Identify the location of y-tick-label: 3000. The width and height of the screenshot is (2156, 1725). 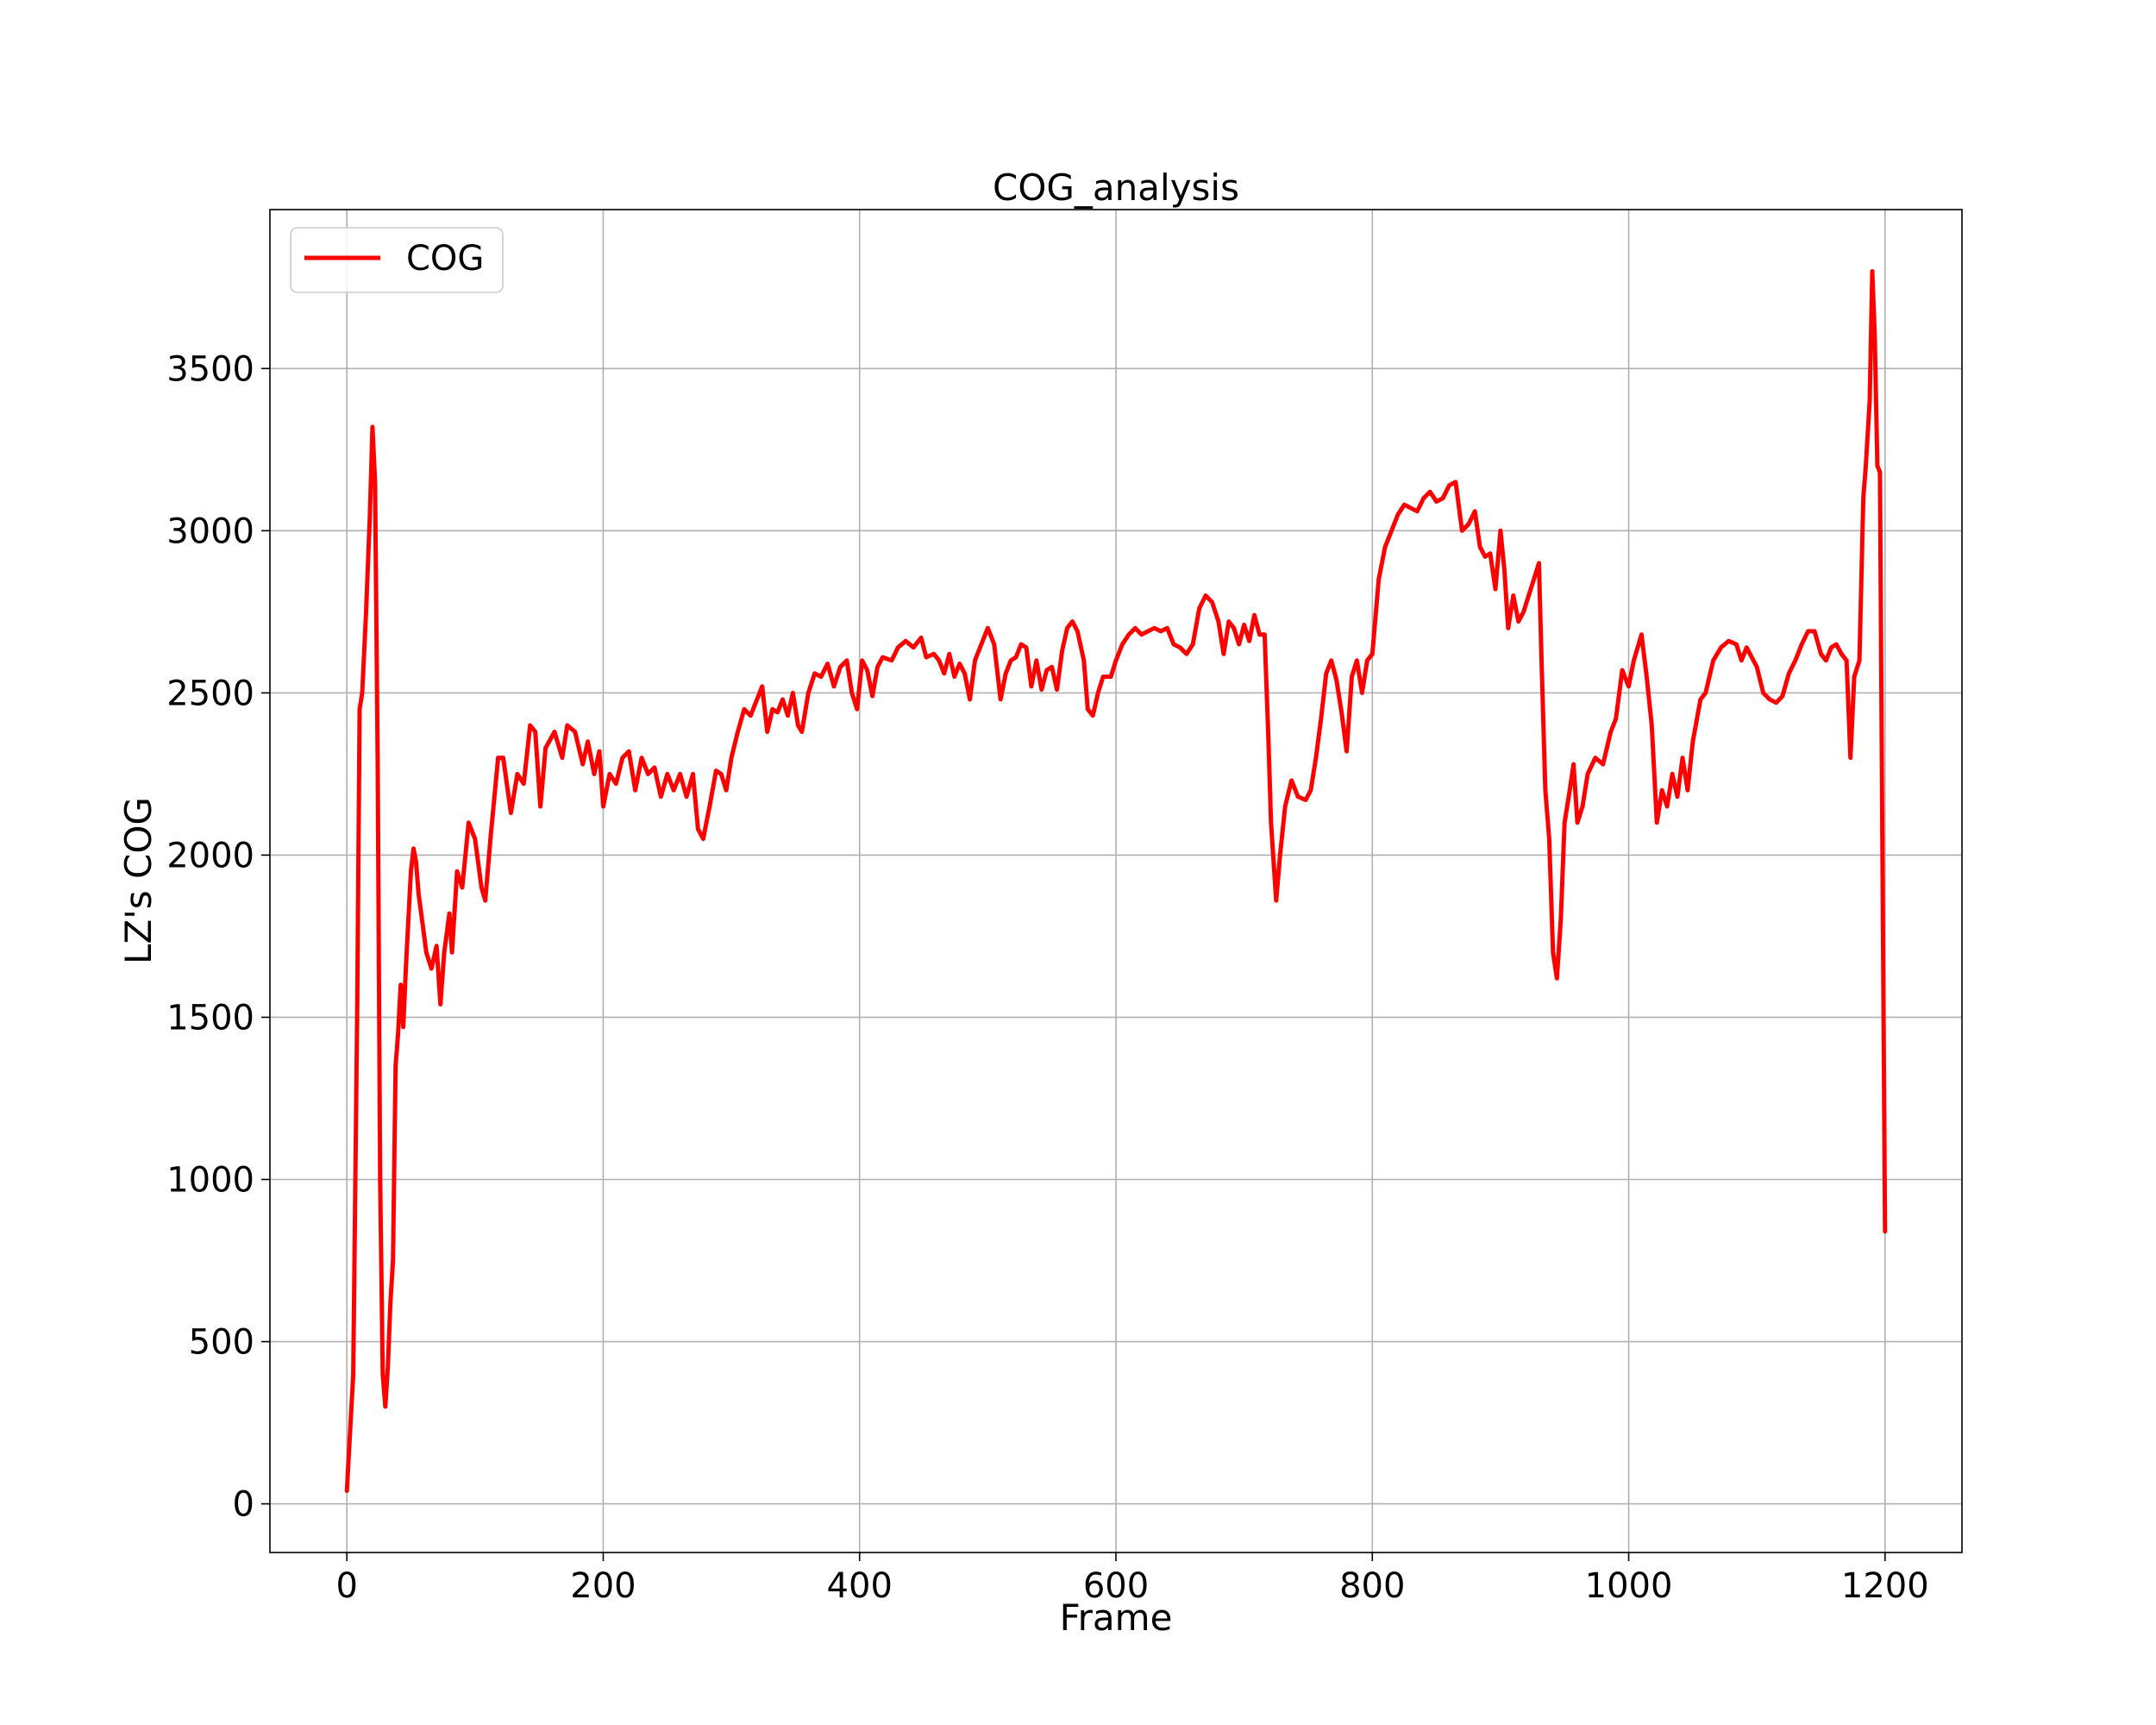
(210, 531).